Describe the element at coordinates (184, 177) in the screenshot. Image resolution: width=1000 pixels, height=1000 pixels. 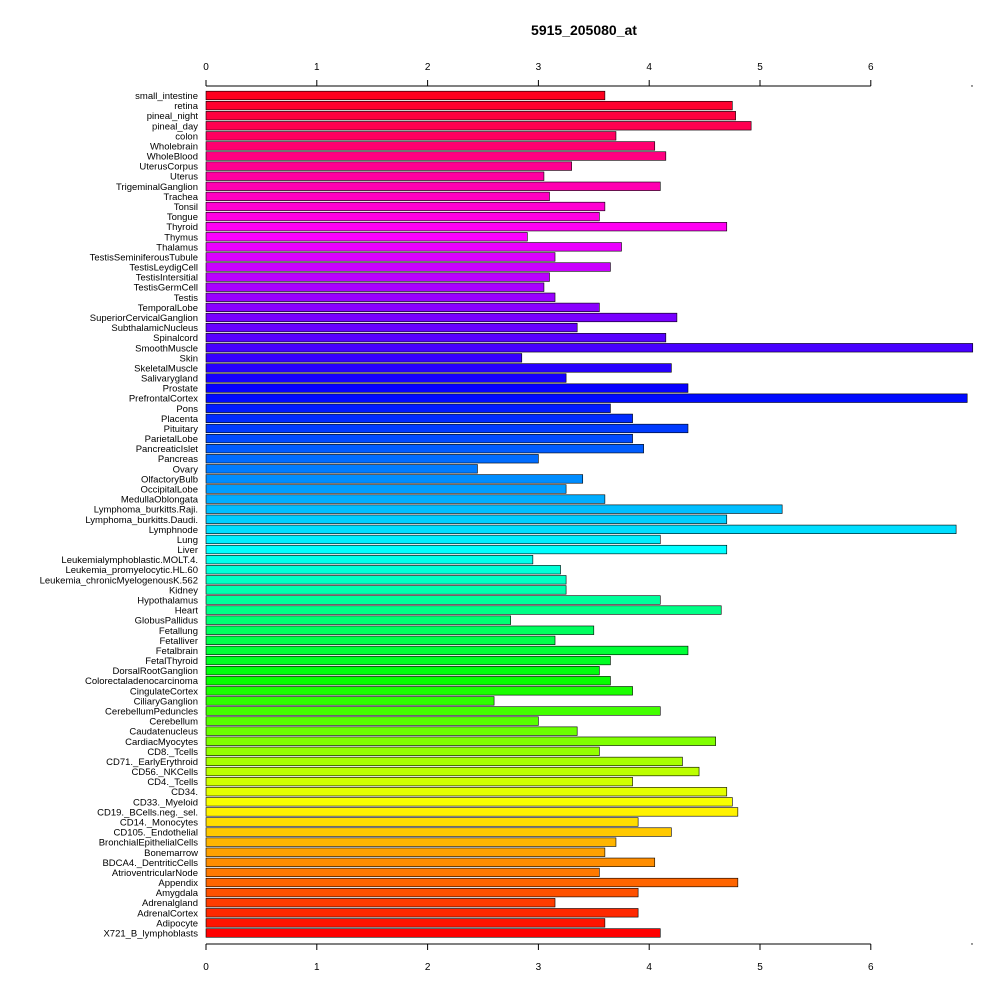
I see `category-label: Uterus` at that location.